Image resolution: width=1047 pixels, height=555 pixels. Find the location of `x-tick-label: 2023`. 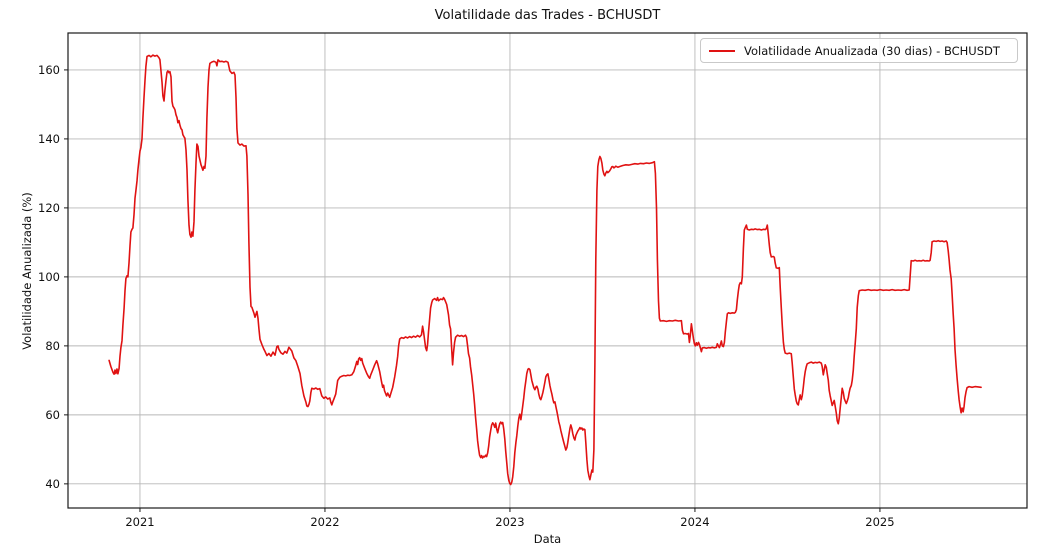

x-tick-label: 2023 is located at coordinates (509, 522).